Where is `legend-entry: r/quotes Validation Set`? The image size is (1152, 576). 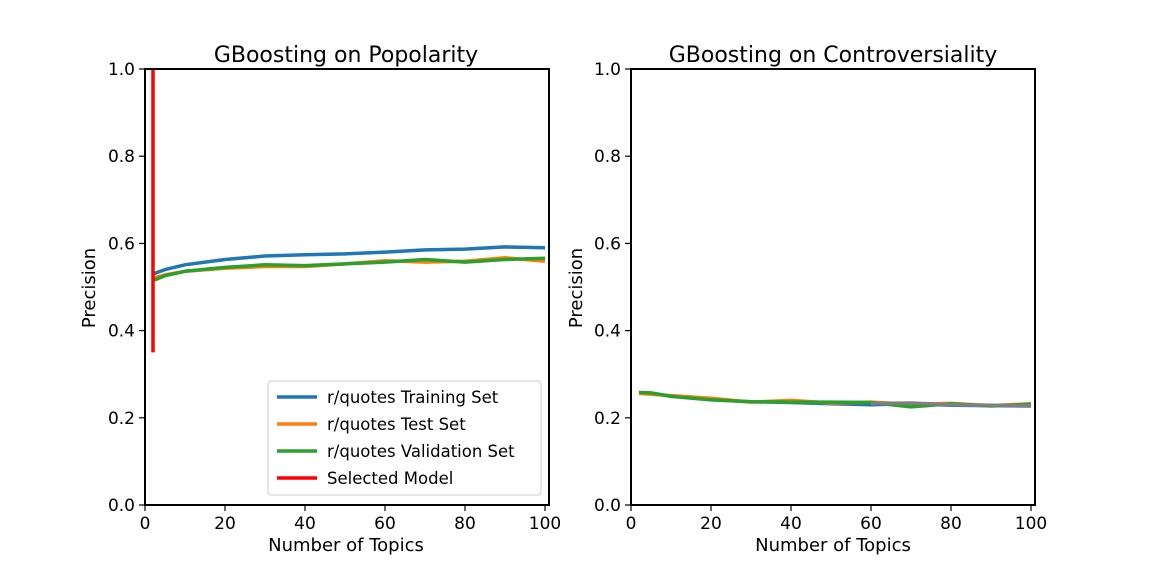
legend-entry: r/quotes Validation Set is located at coordinates (396, 451).